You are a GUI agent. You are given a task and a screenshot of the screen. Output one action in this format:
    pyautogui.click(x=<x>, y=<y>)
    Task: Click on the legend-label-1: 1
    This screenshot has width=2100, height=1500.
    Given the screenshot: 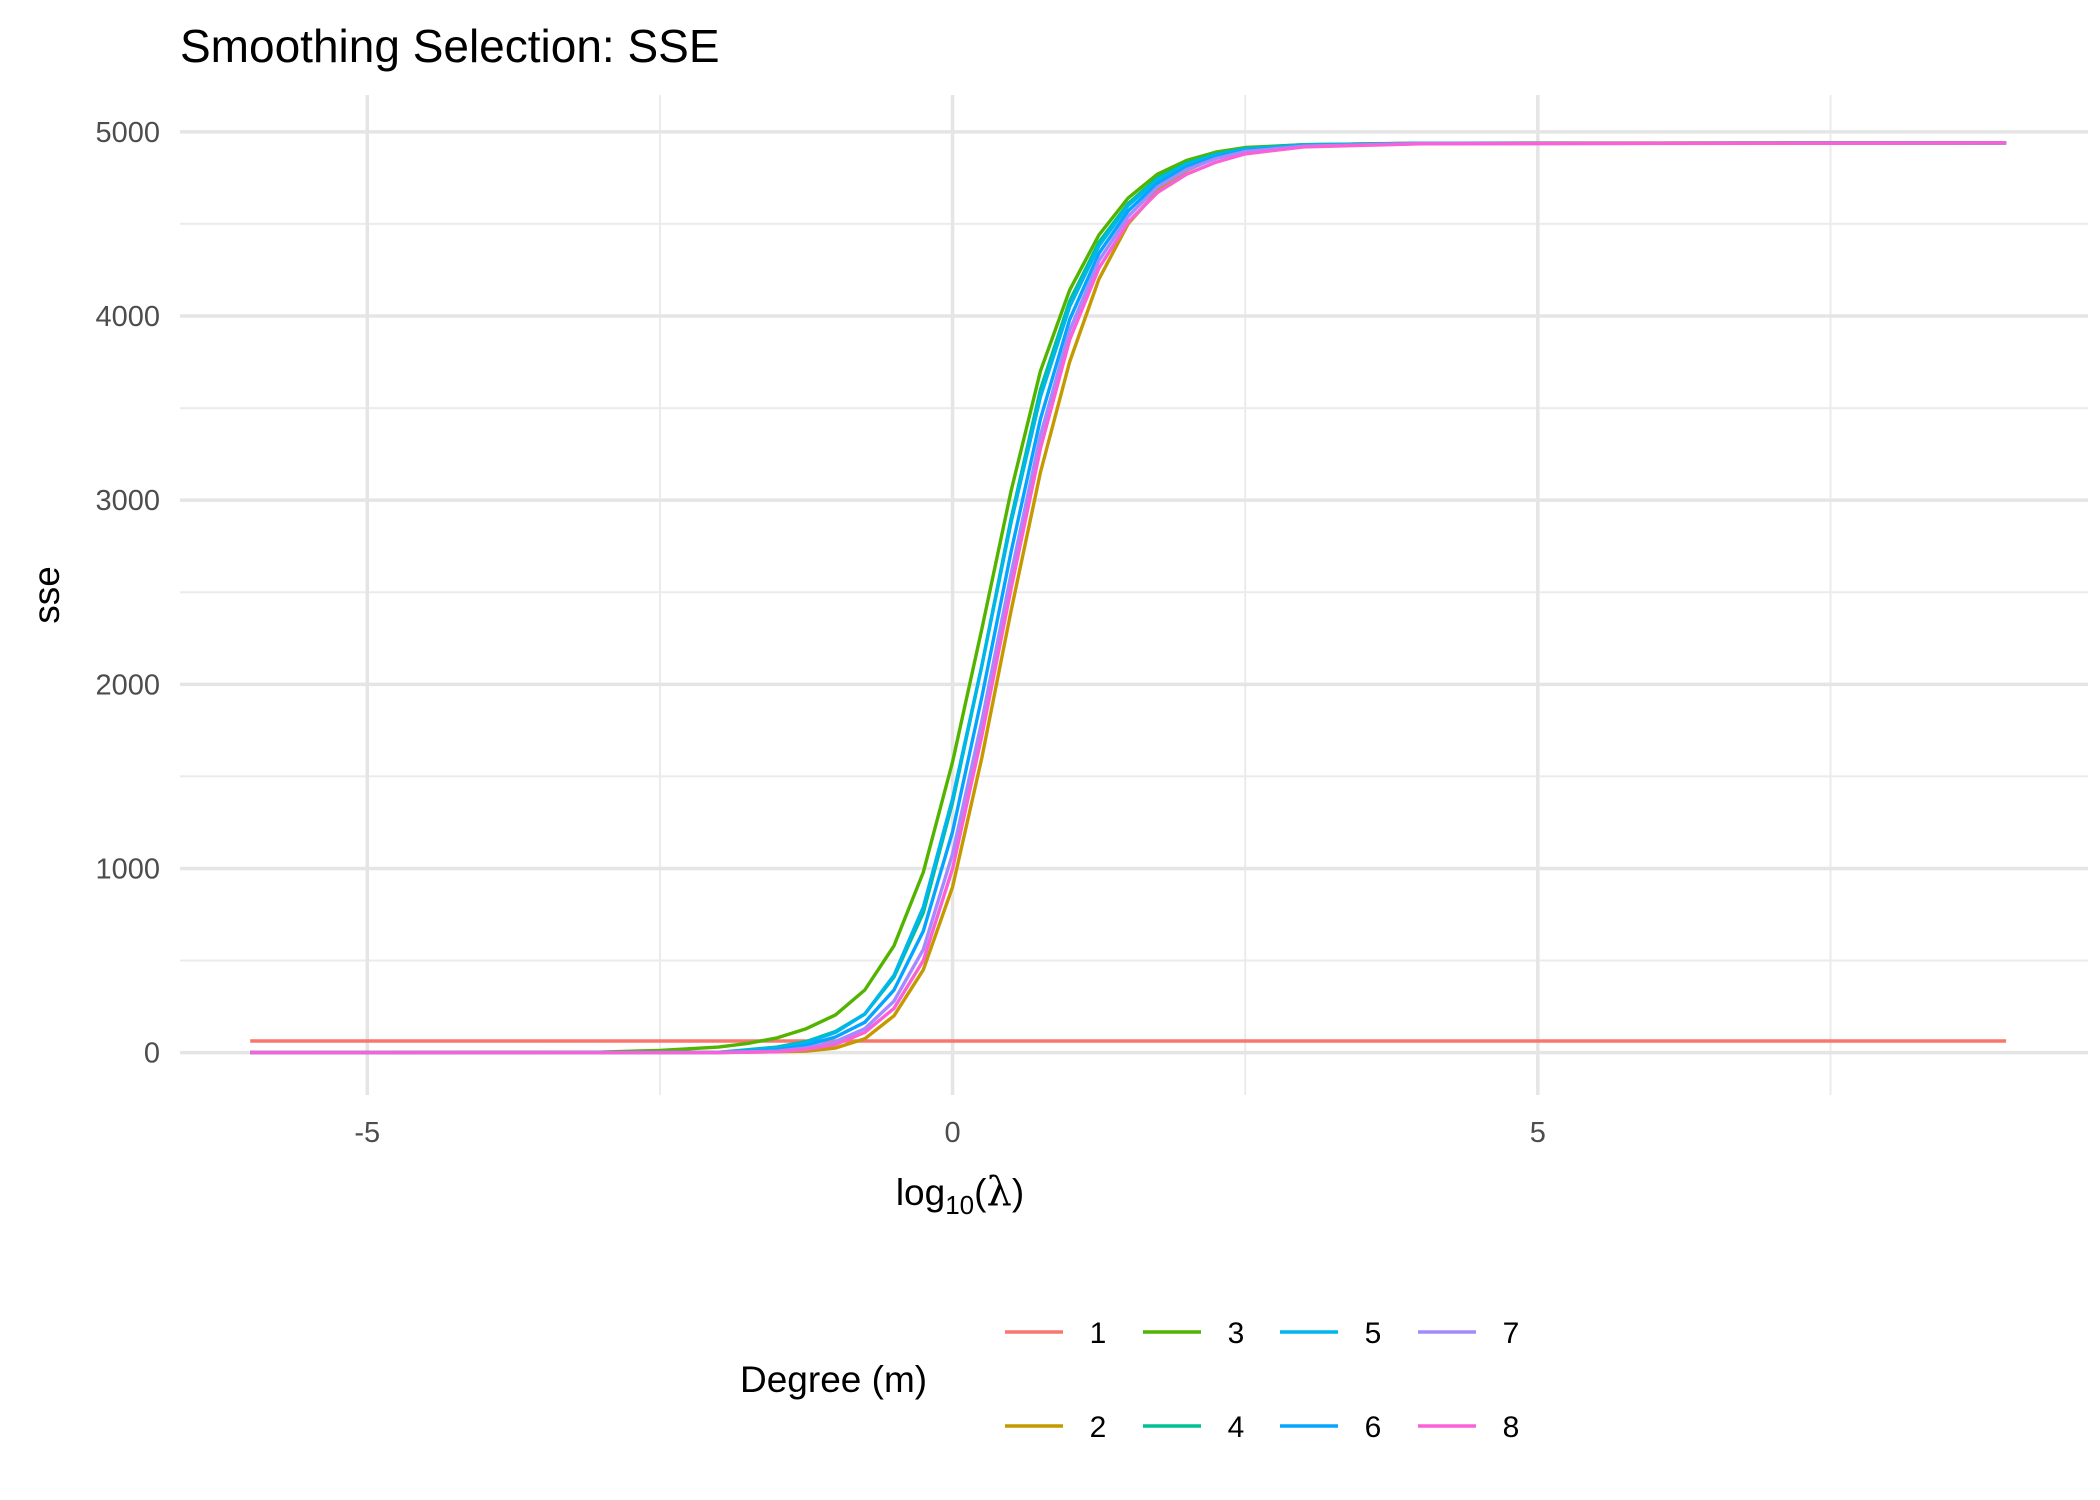 What is the action you would take?
    pyautogui.click(x=1098, y=1333)
    